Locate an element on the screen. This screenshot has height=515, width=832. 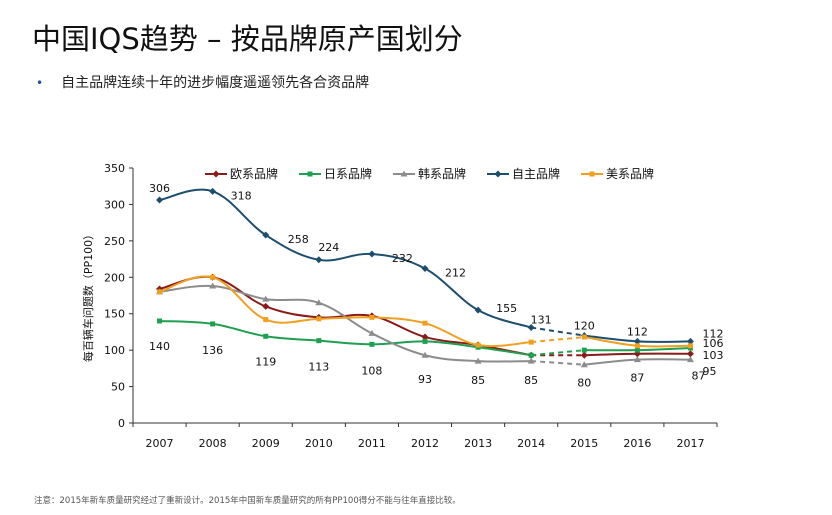
data-label: 131 is located at coordinates (541, 320).